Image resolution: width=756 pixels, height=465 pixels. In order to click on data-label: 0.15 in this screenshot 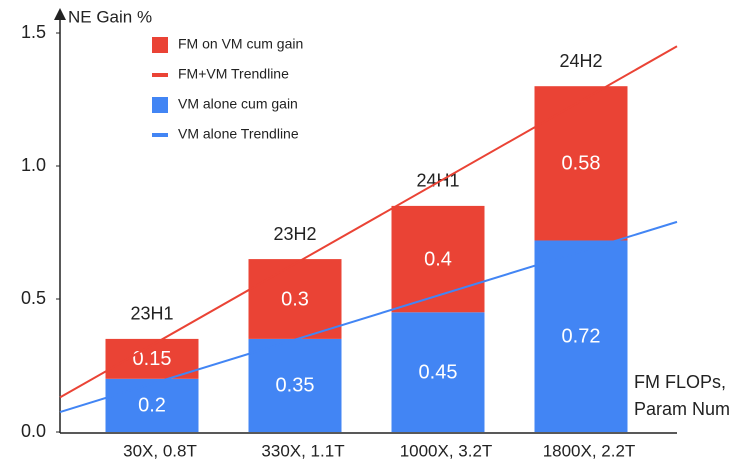, I will do `click(152, 359)`.